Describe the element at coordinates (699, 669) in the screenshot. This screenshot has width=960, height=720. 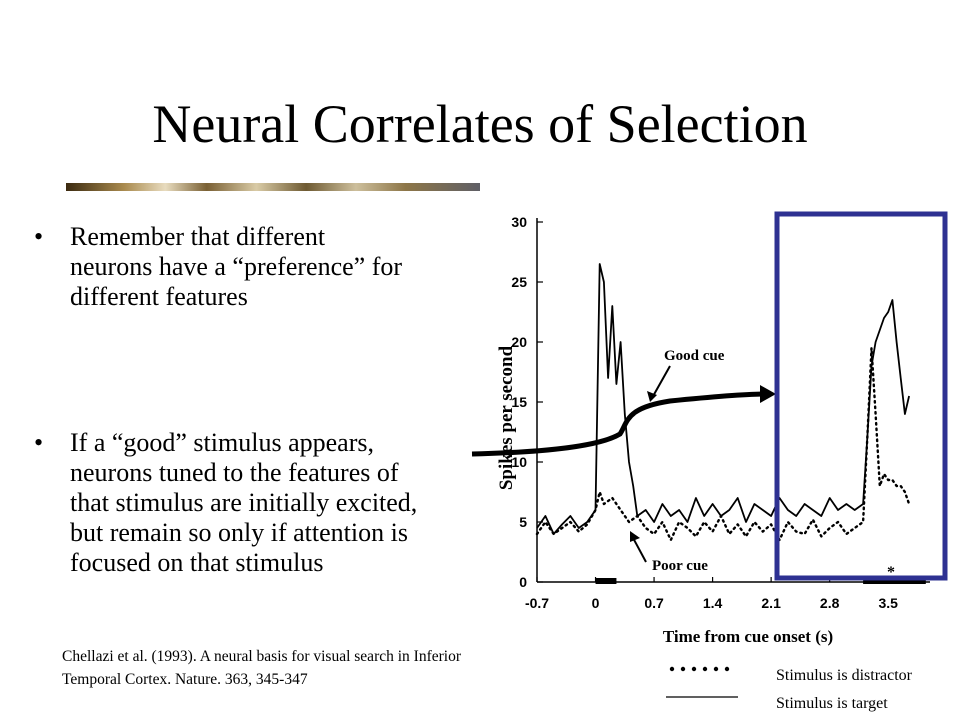
I see `legend-dotted-swatch` at that location.